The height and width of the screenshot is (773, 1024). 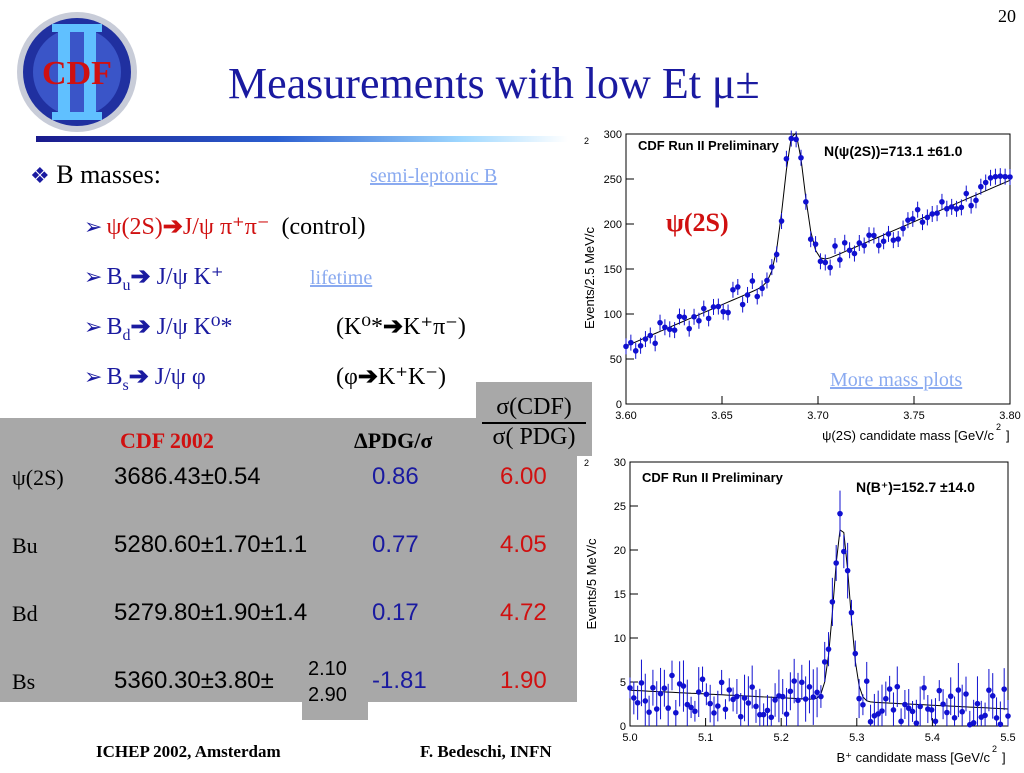 What do you see at coordinates (523, 680) in the screenshot?
I see `row-ratio: 1.90` at bounding box center [523, 680].